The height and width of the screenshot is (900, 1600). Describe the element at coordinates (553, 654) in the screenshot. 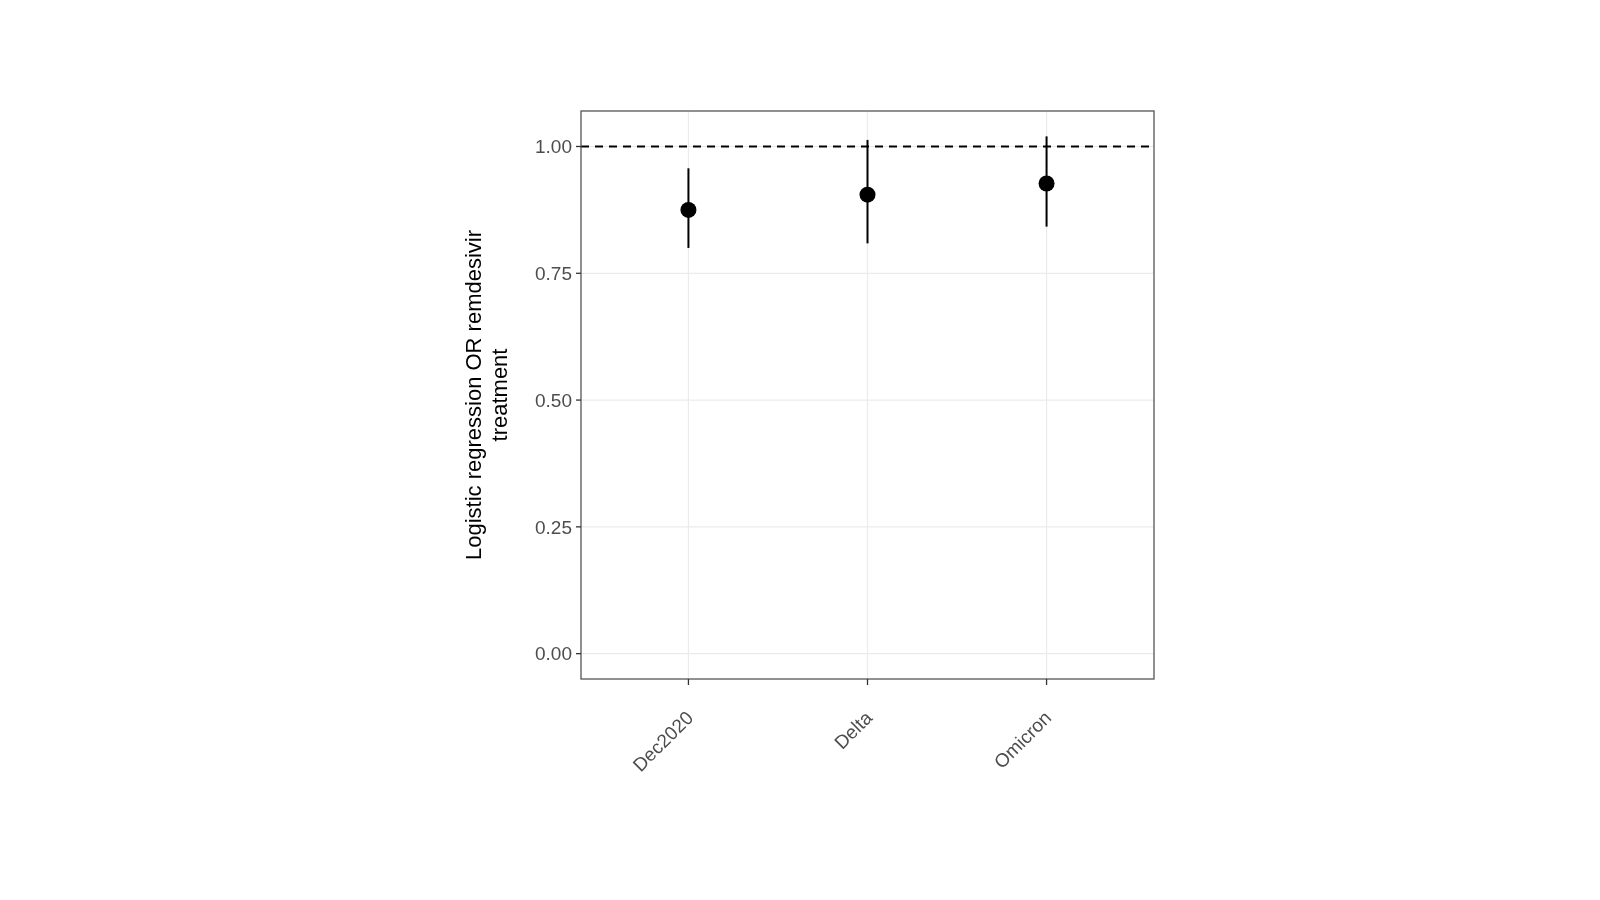

I see `y-tick-label: 0.00` at that location.